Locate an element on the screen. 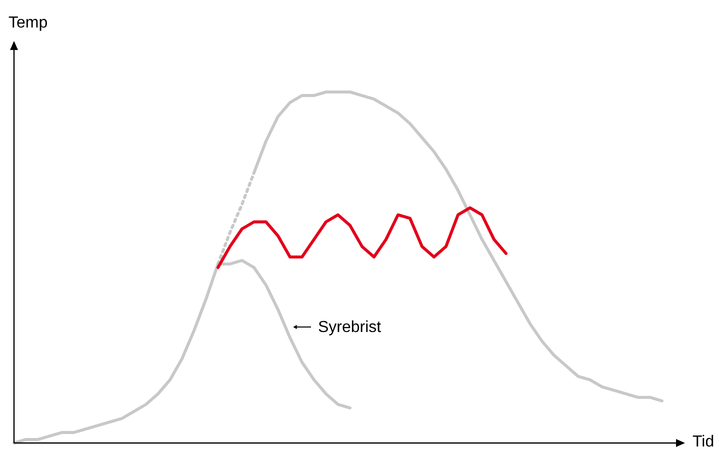 The height and width of the screenshot is (450, 719). x-axis-title: Tid is located at coordinates (703, 442).